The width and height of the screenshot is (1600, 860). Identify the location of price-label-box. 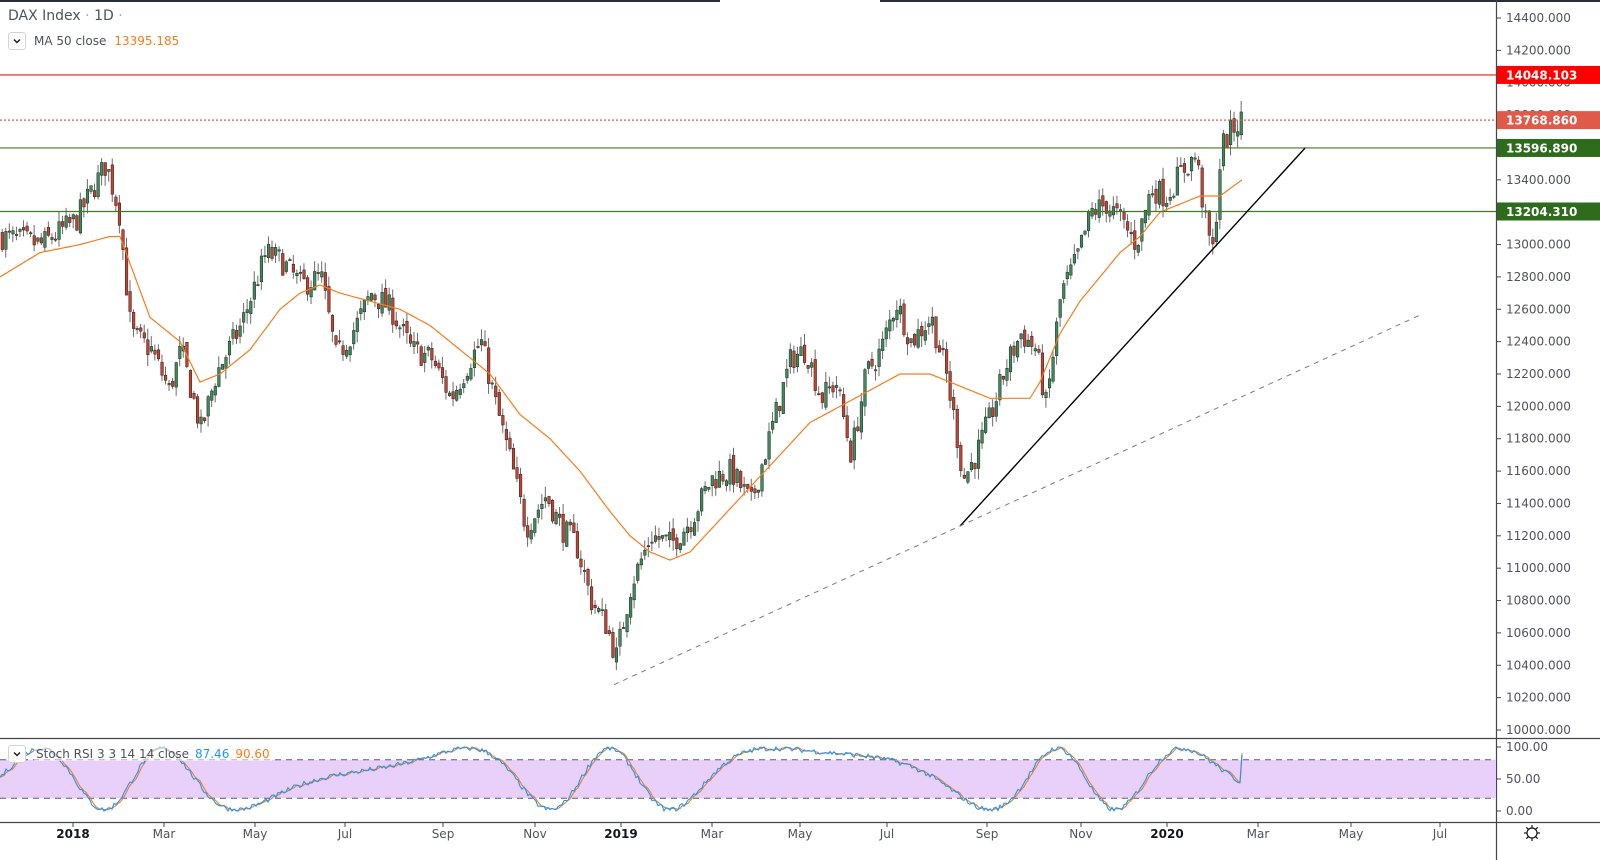
(1548, 120).